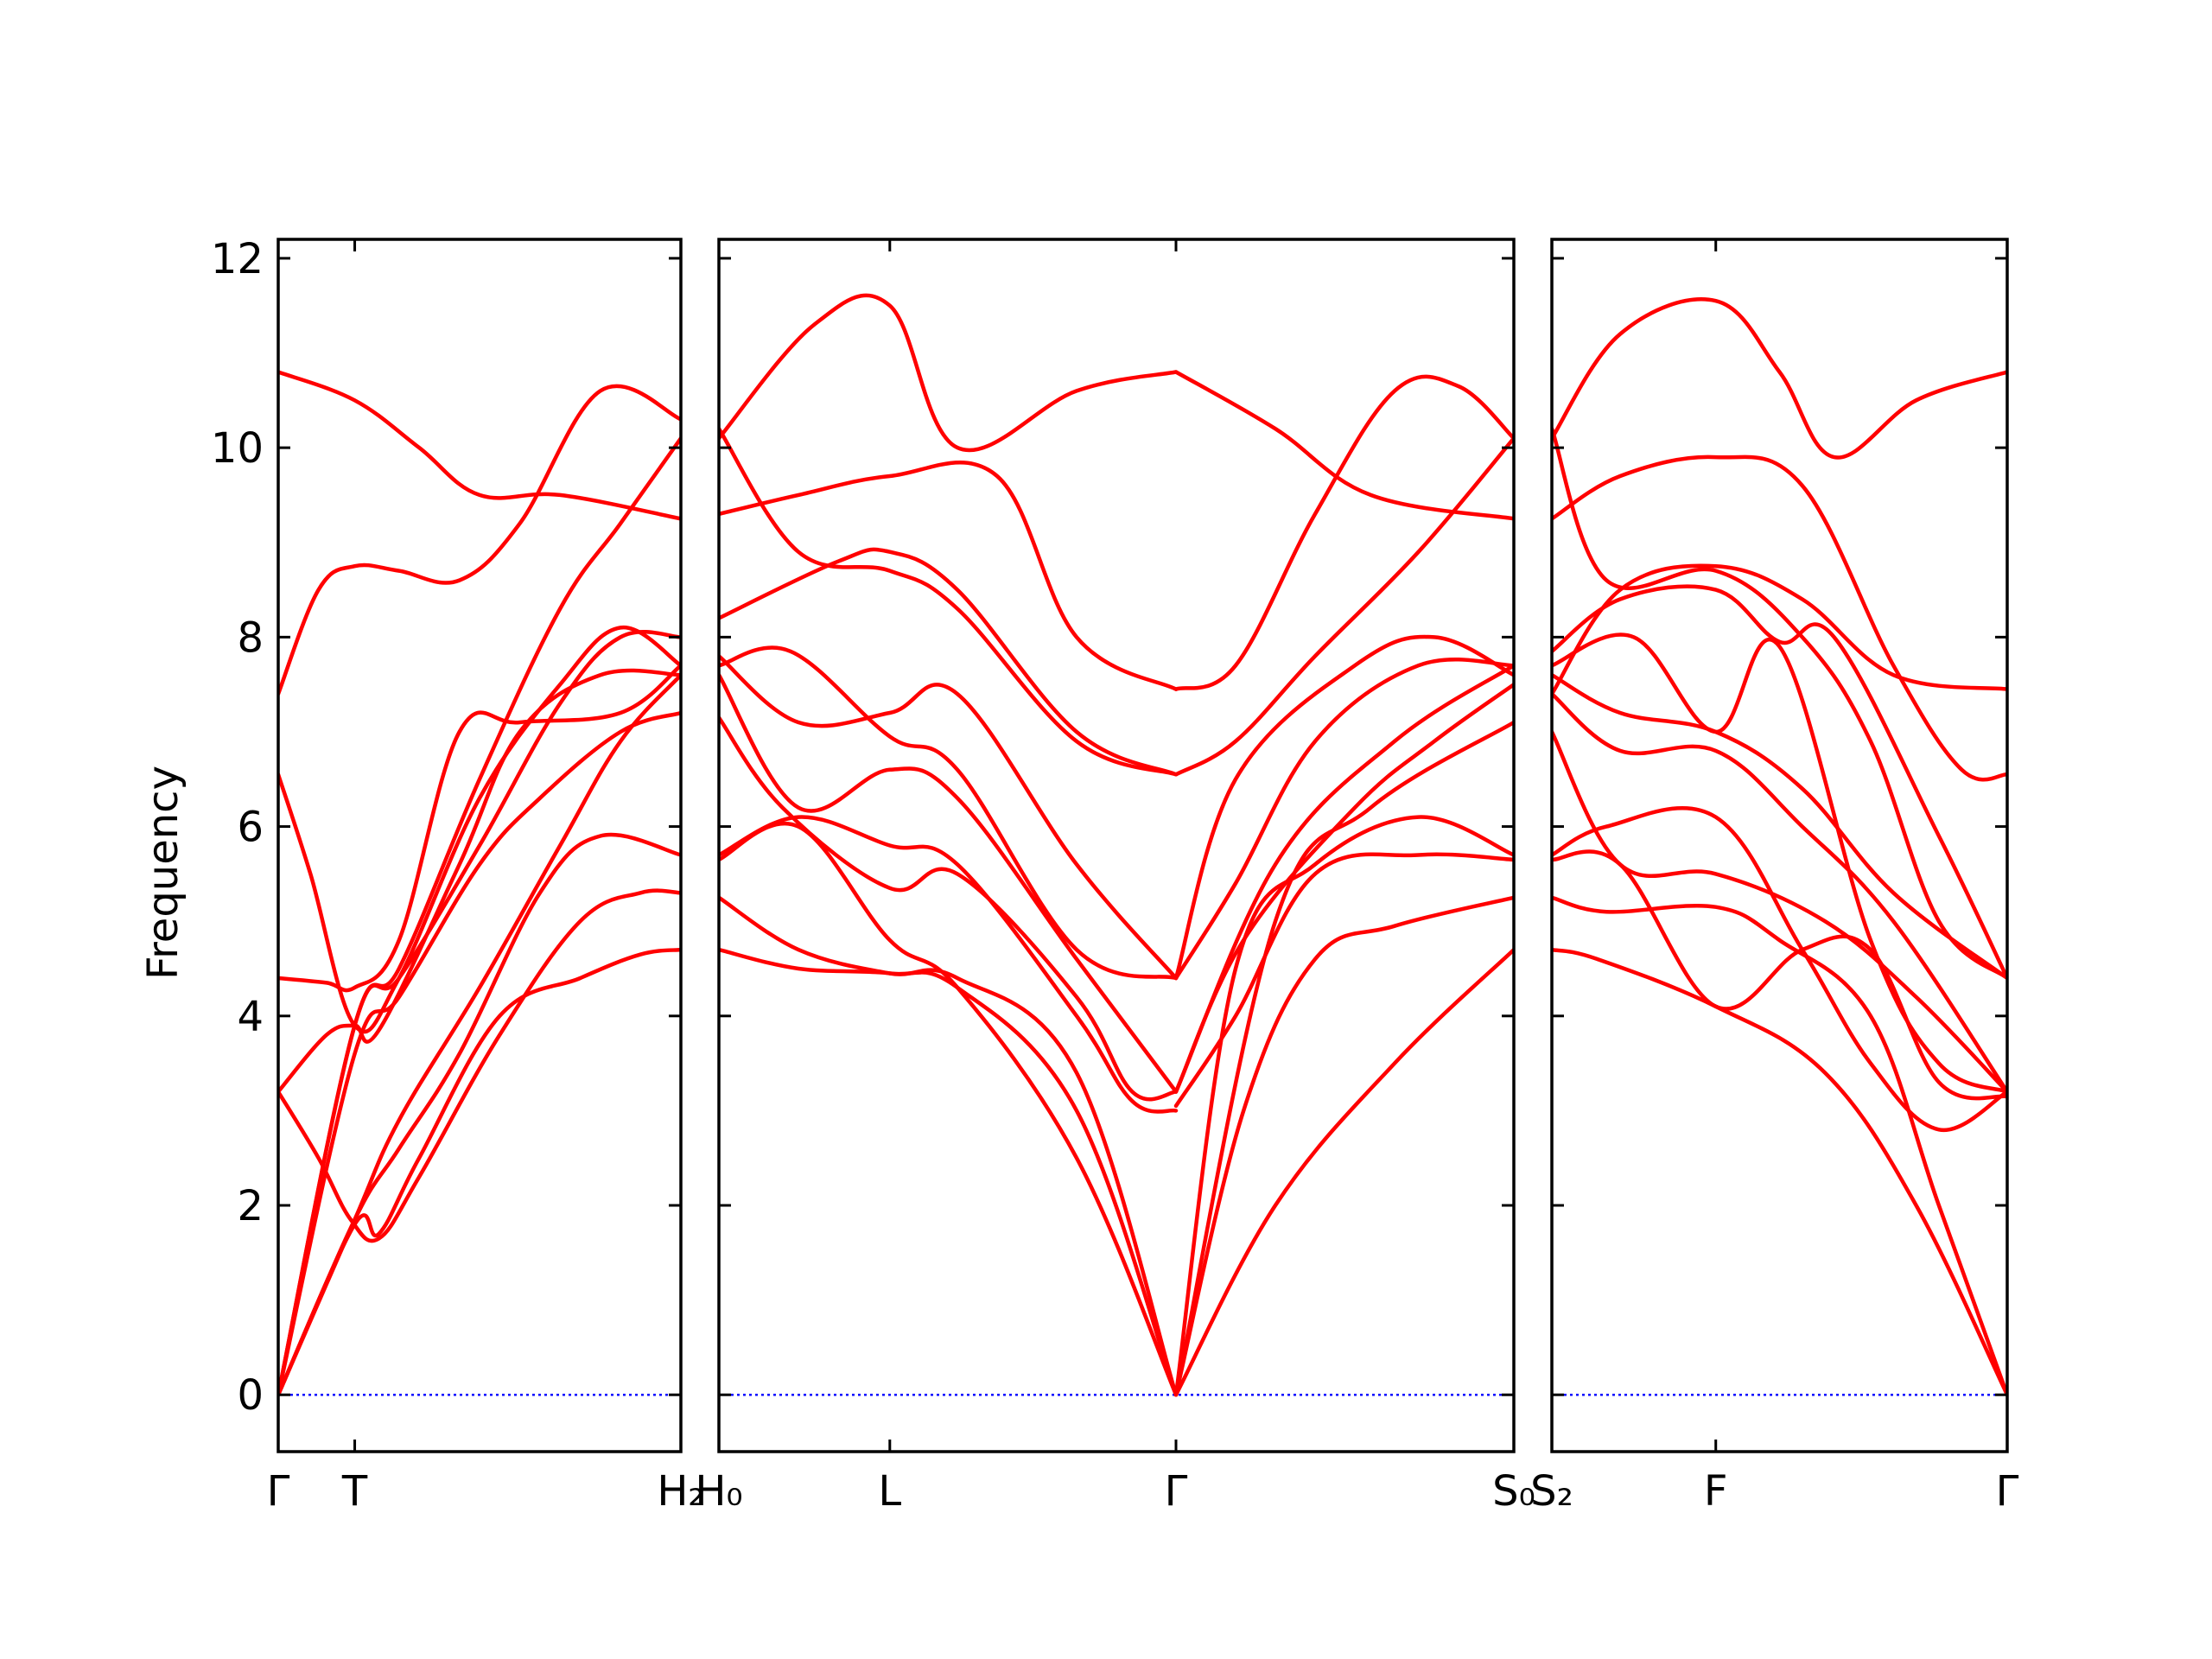 The height and width of the screenshot is (1659, 2212). What do you see at coordinates (718, 1491) in the screenshot?
I see `x-tick-label: H₀` at bounding box center [718, 1491].